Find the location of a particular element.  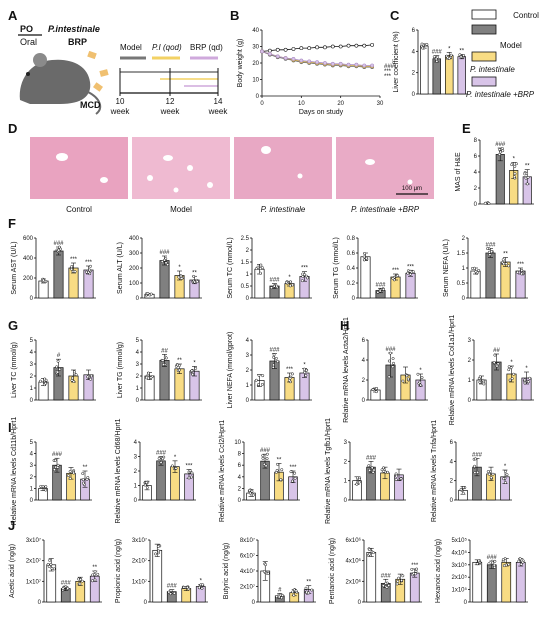

vessel-icon is located at coordinates (370, 162).